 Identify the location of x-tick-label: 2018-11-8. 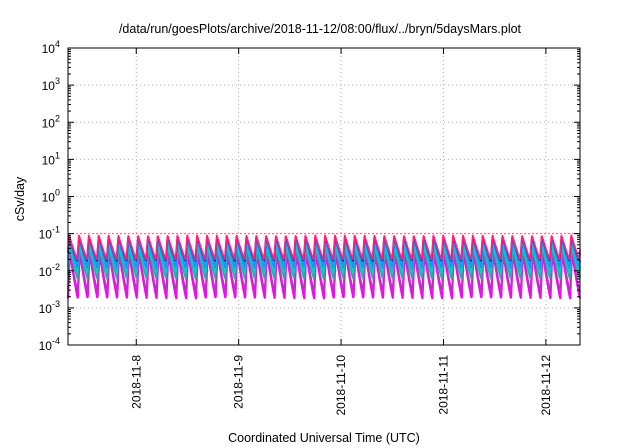
(136, 382).